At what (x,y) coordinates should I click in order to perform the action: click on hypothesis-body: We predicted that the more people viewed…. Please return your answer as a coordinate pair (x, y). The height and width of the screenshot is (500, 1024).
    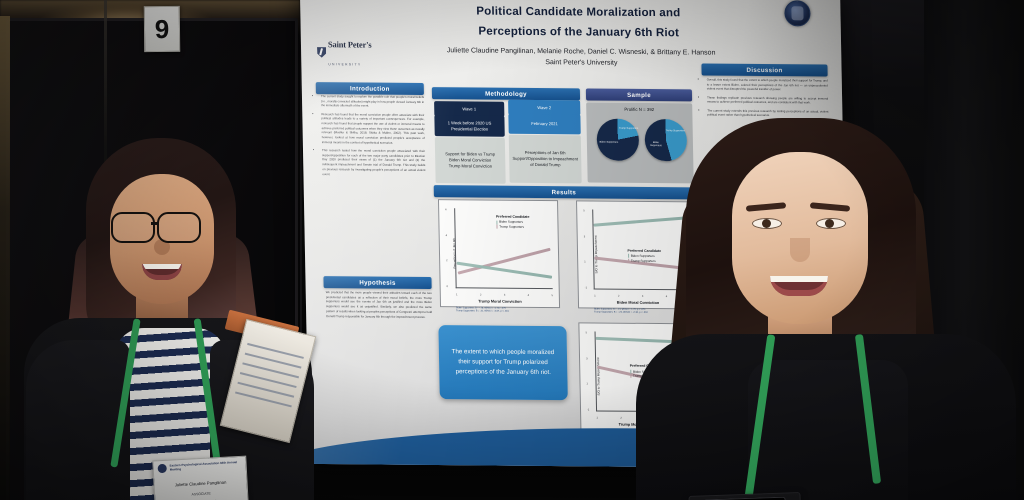
    Looking at the image, I should click on (379, 304).